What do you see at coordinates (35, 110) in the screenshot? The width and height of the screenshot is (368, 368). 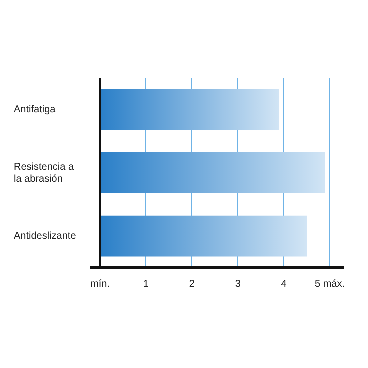 I see `y-tick-label: Antifatiga` at bounding box center [35, 110].